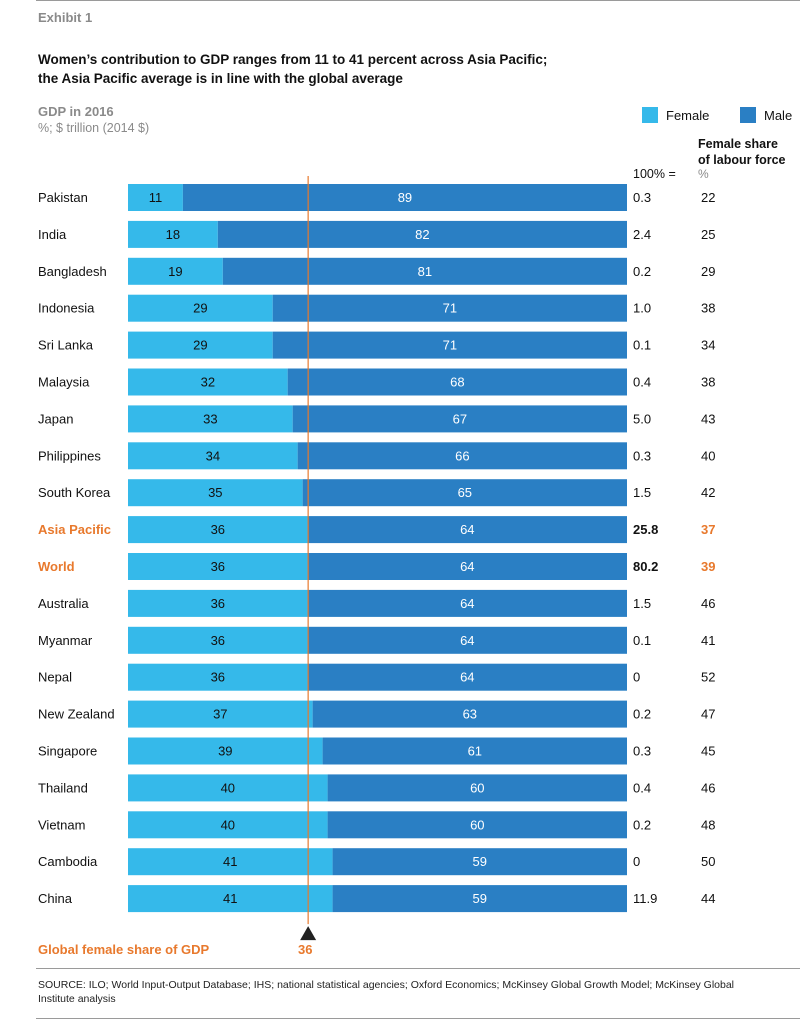  What do you see at coordinates (708, 197) in the screenshot?
I see `labour-share-value: 22` at bounding box center [708, 197].